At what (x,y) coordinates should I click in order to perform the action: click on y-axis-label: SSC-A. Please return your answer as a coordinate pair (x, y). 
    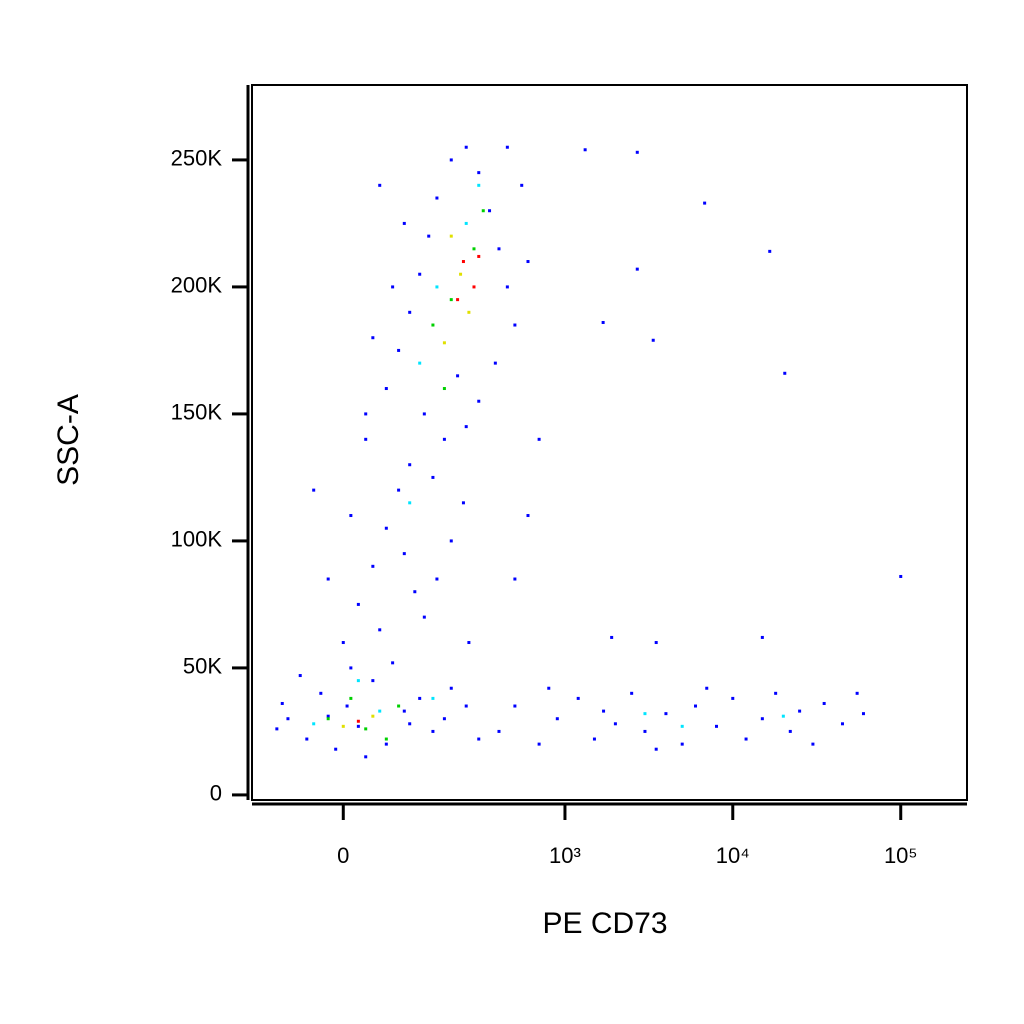
    Looking at the image, I should click on (68, 440).